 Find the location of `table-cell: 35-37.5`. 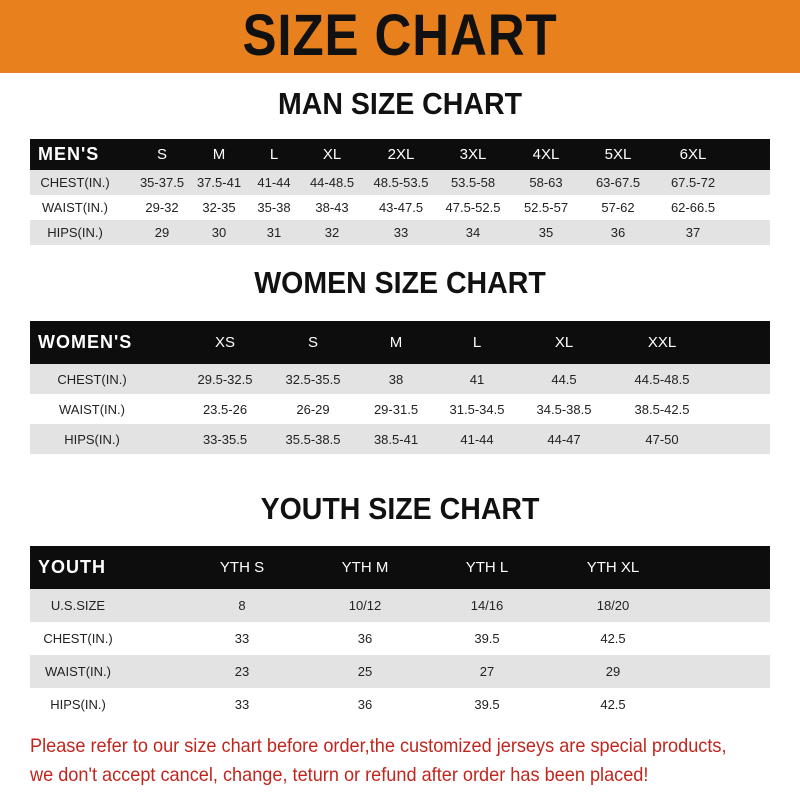

table-cell: 35-37.5 is located at coordinates (162, 182).